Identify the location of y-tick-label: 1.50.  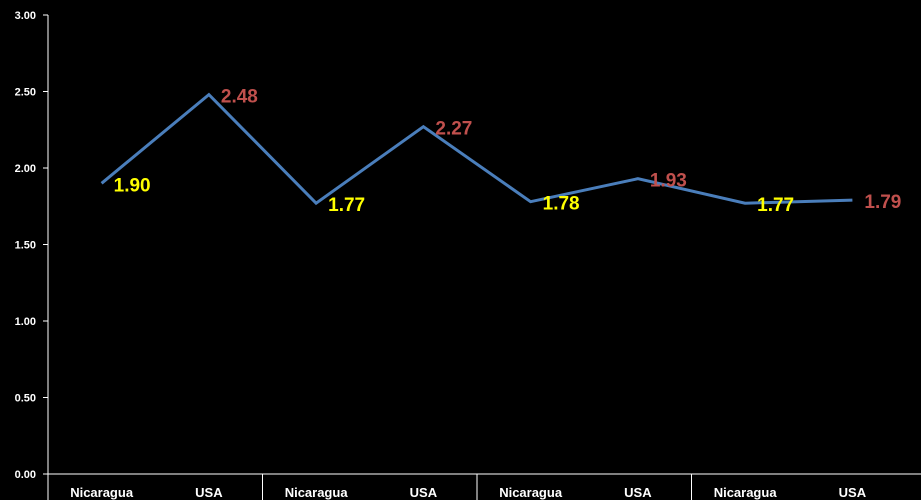
(25, 246).